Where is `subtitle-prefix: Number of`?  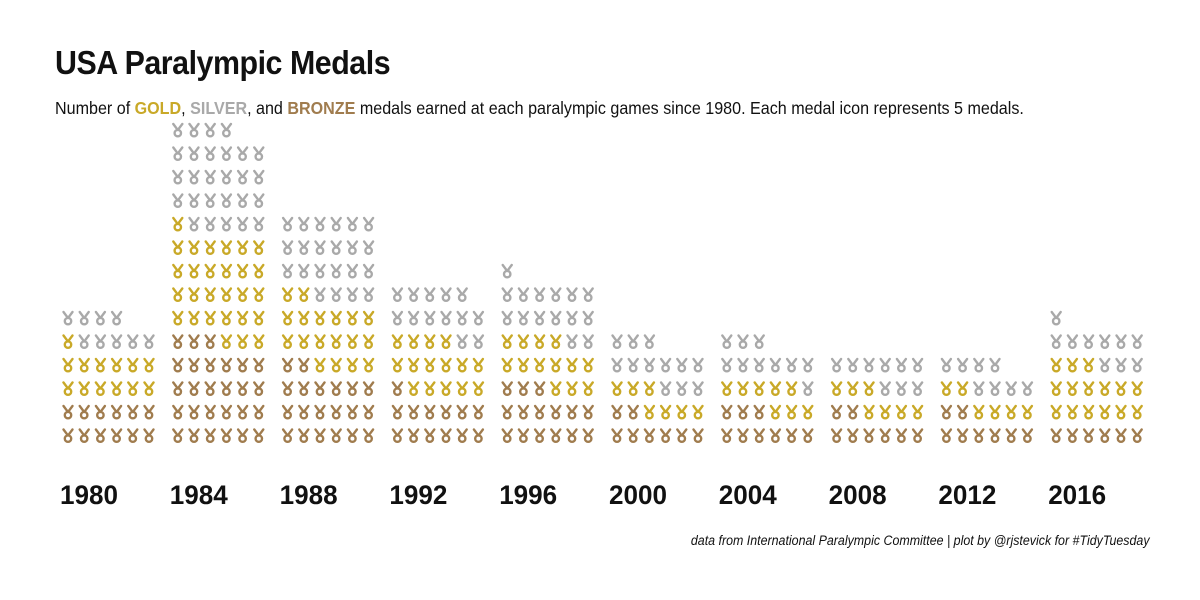
subtitle-prefix: Number of is located at coordinates (95, 108).